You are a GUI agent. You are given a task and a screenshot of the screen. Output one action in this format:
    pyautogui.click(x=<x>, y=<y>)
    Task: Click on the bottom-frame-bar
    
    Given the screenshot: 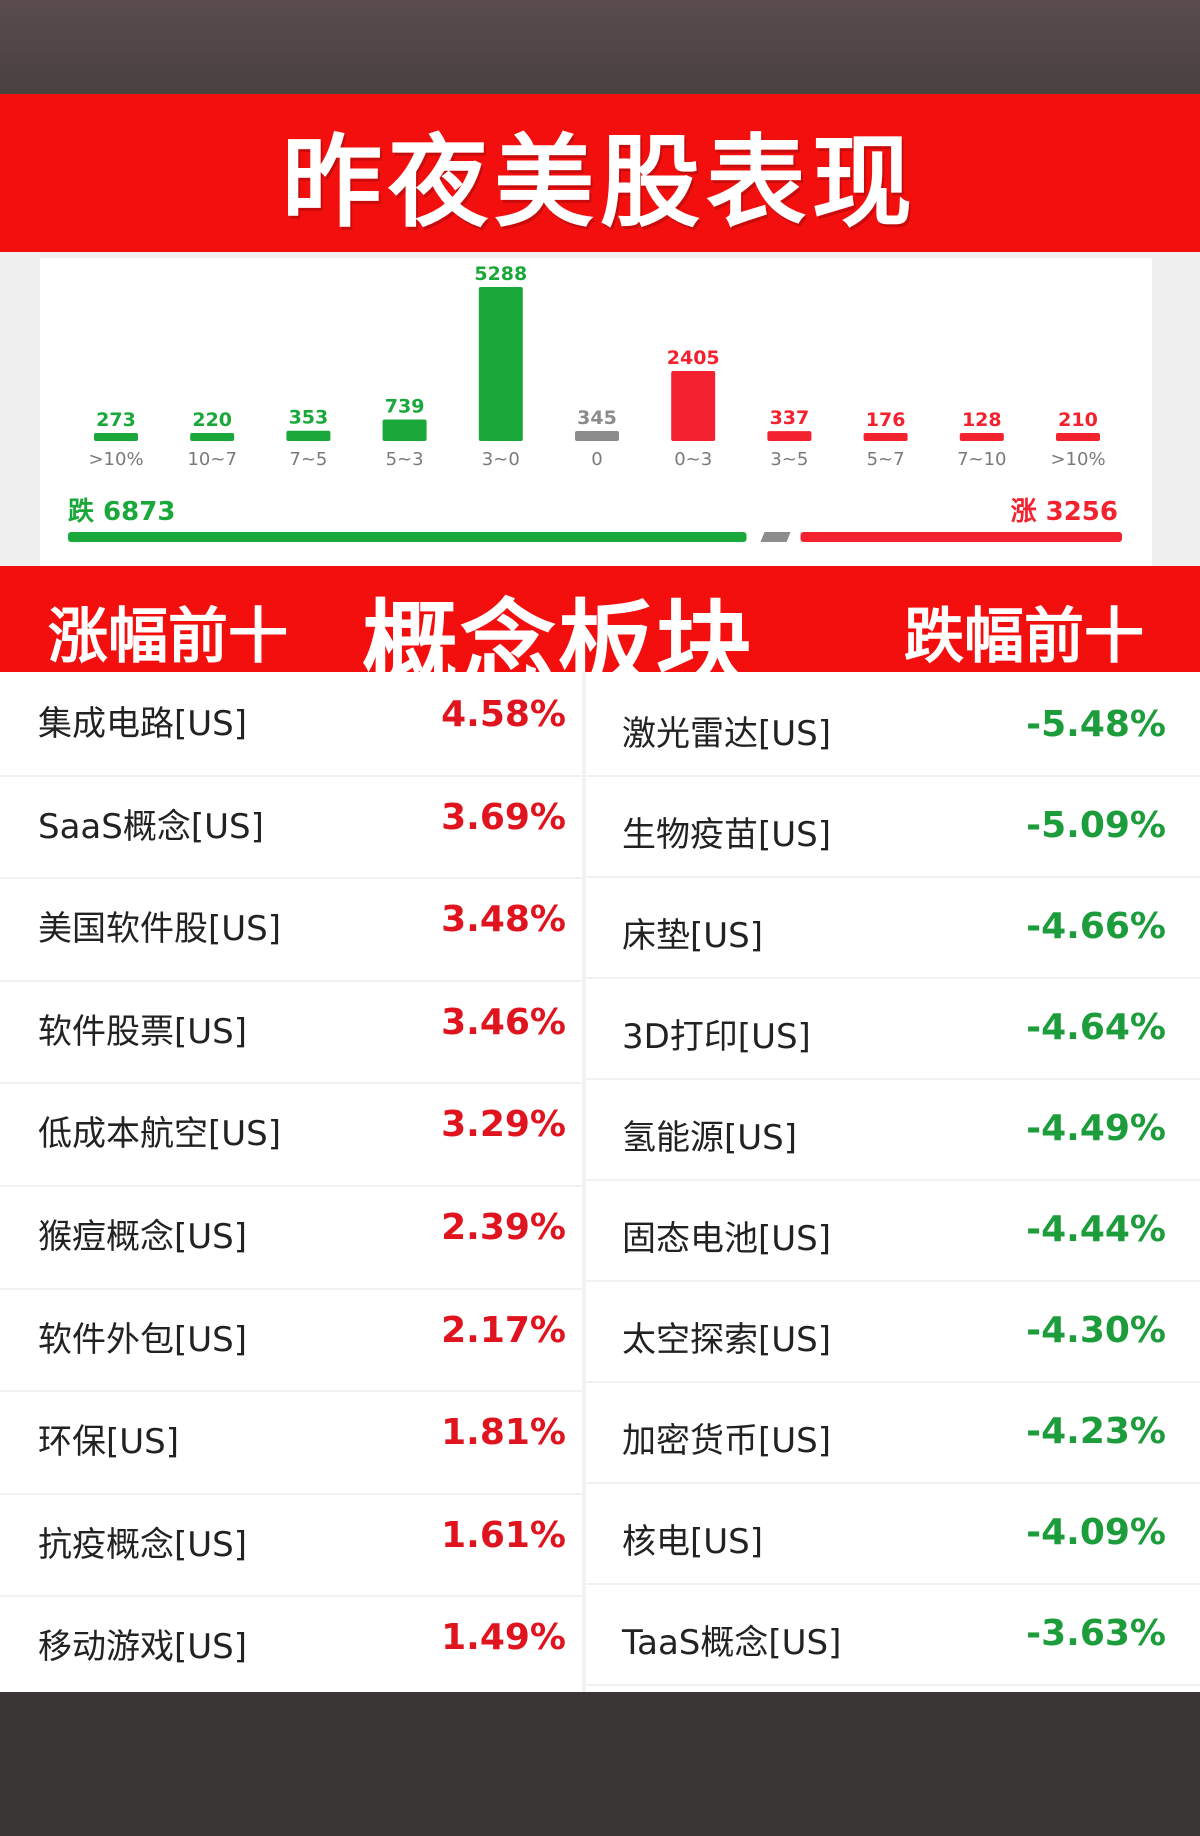 What is the action you would take?
    pyautogui.click(x=600, y=1764)
    